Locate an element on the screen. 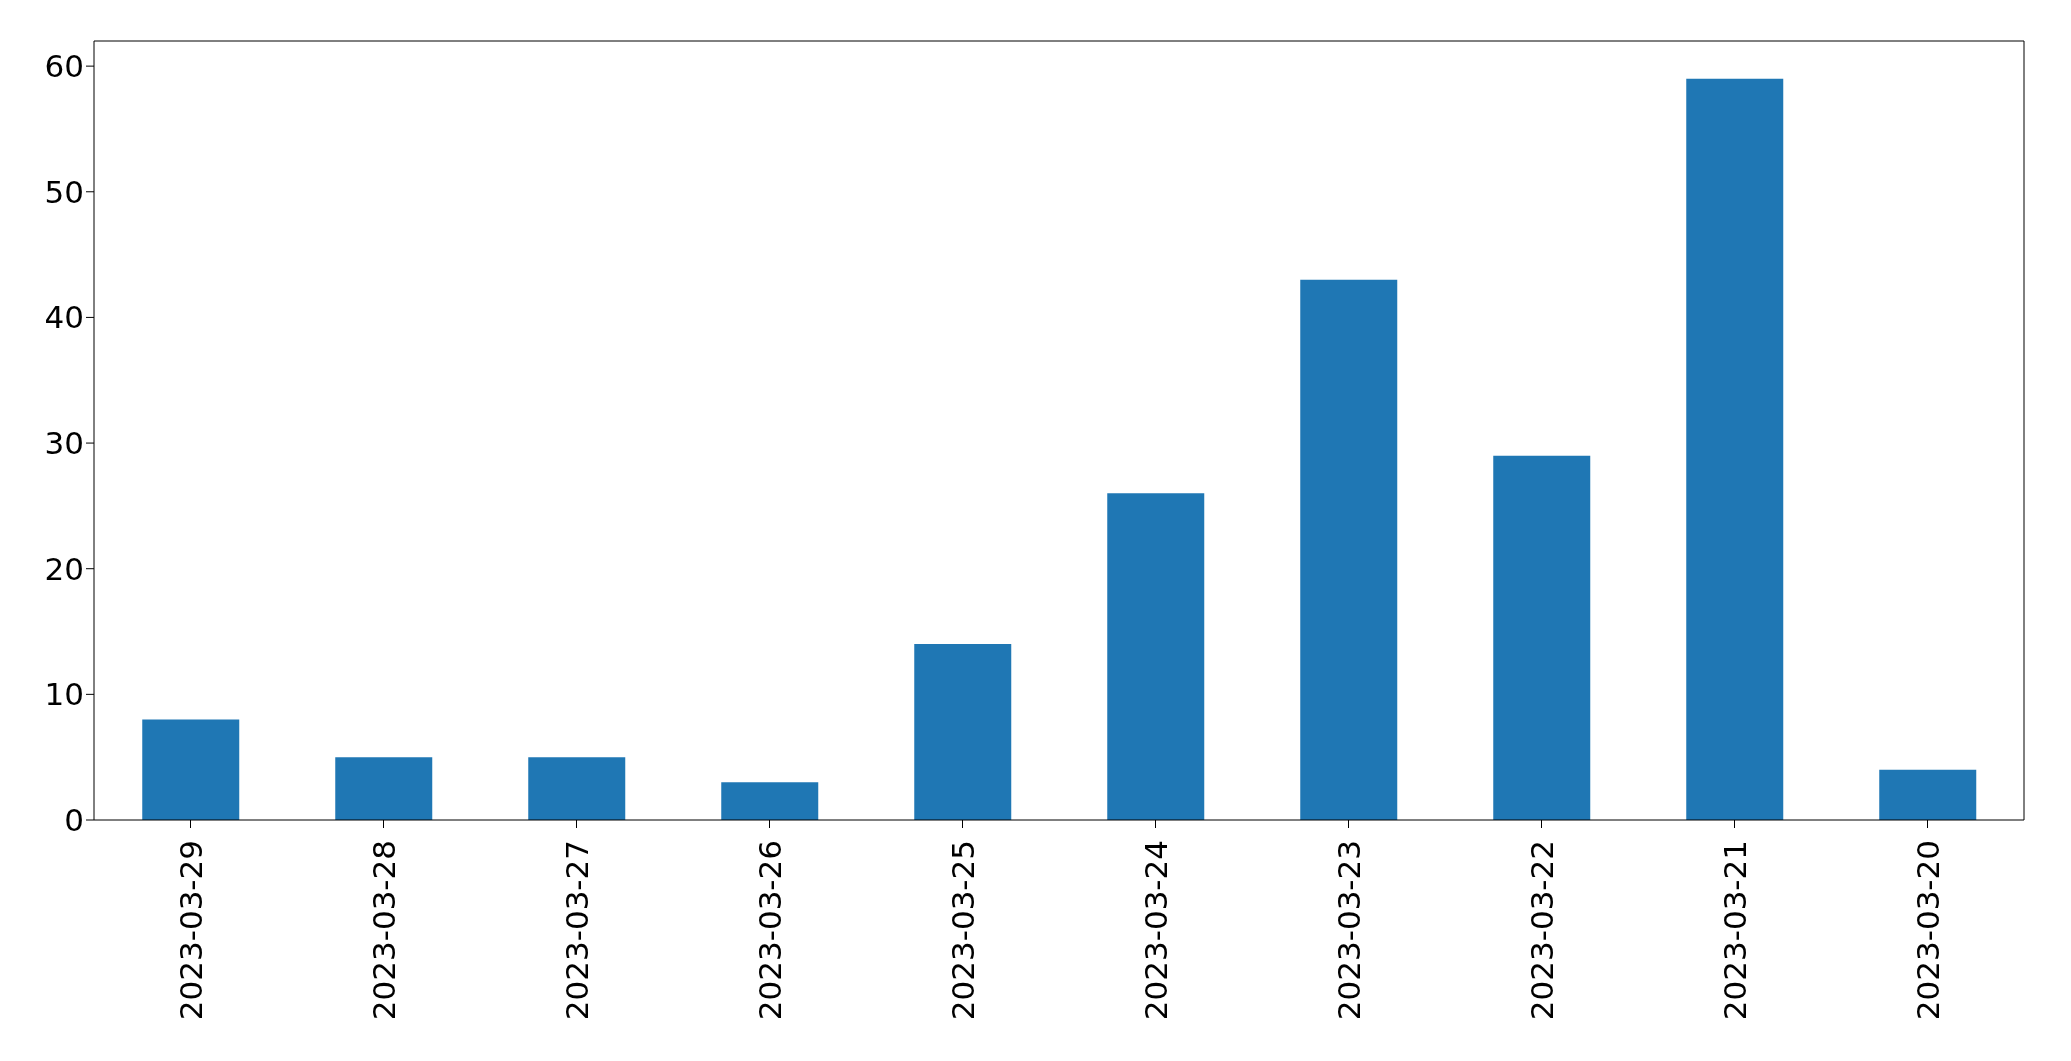  x-tick-label: 2023-03-21 is located at coordinates (1734, 930).